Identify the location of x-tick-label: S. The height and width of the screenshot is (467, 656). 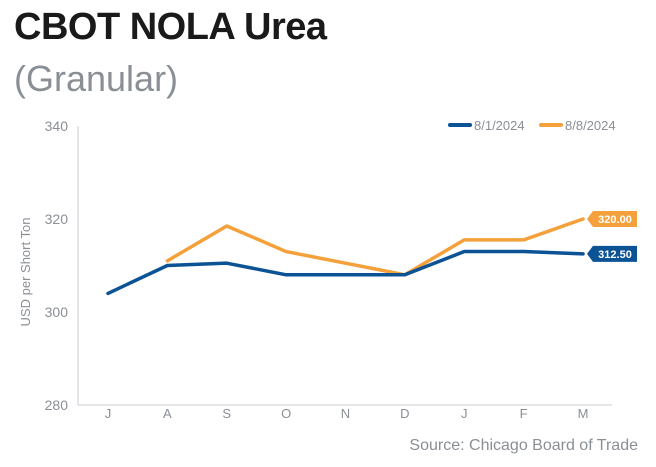
(226, 413).